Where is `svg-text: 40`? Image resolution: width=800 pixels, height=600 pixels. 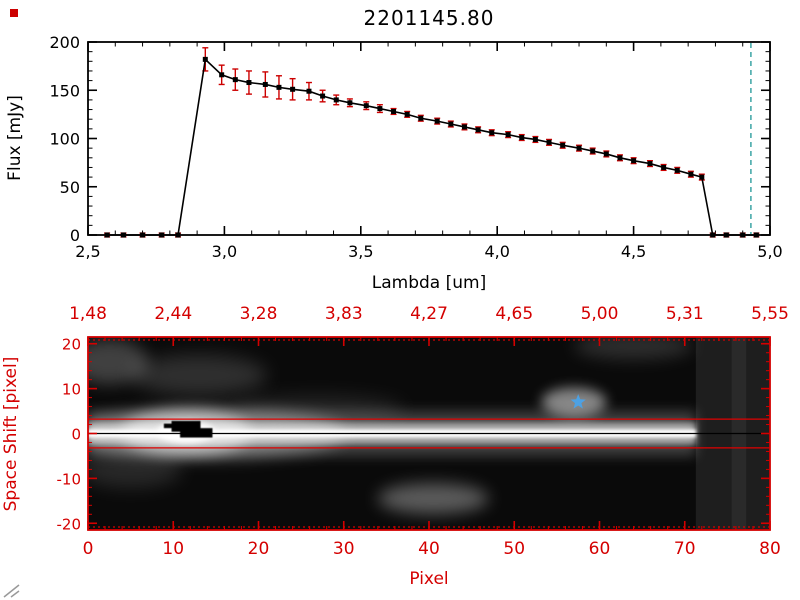 svg-text: 40 is located at coordinates (429, 549).